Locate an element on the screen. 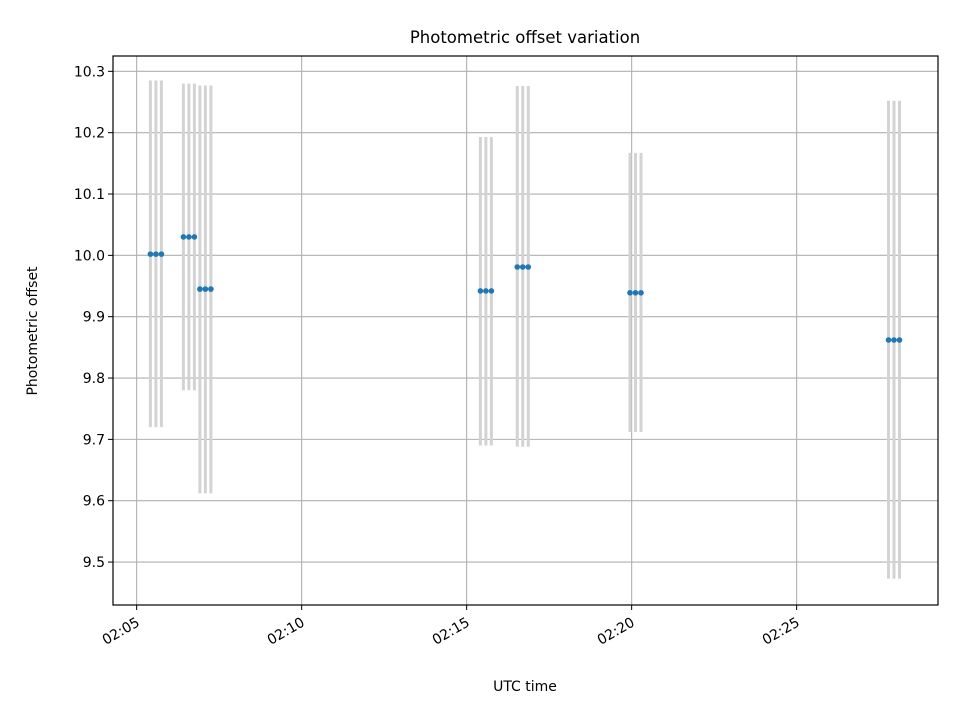 Image resolution: width=960 pixels, height=720 pixels. y-tick-label: 10.2 is located at coordinates (89, 134).